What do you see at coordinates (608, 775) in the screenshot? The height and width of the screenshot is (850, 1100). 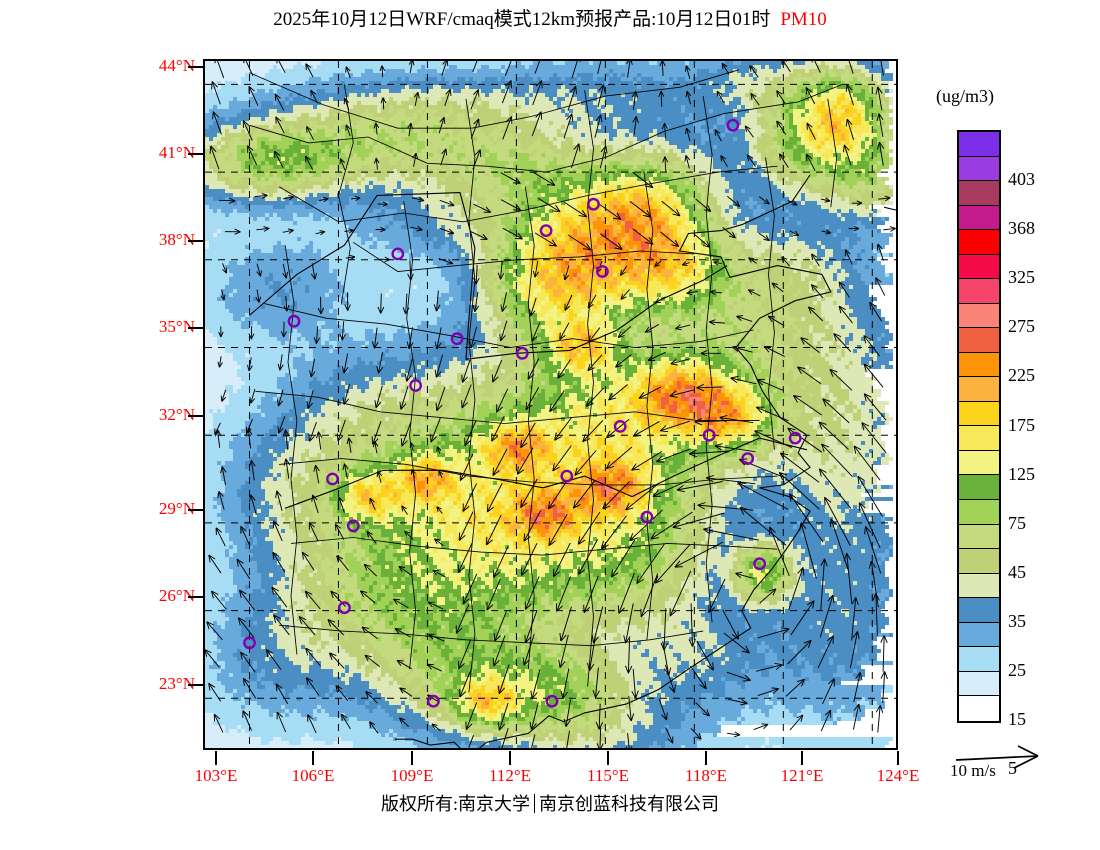 I see `lon-tick-label-115: 115°E` at bounding box center [608, 775].